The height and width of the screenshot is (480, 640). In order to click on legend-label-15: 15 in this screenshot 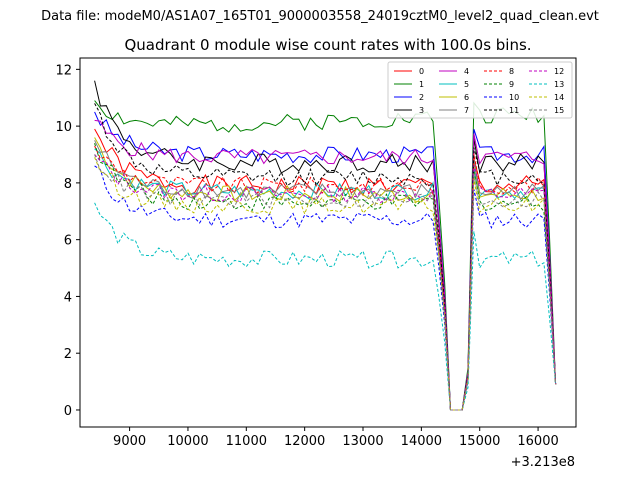, I will do `click(559, 110)`.